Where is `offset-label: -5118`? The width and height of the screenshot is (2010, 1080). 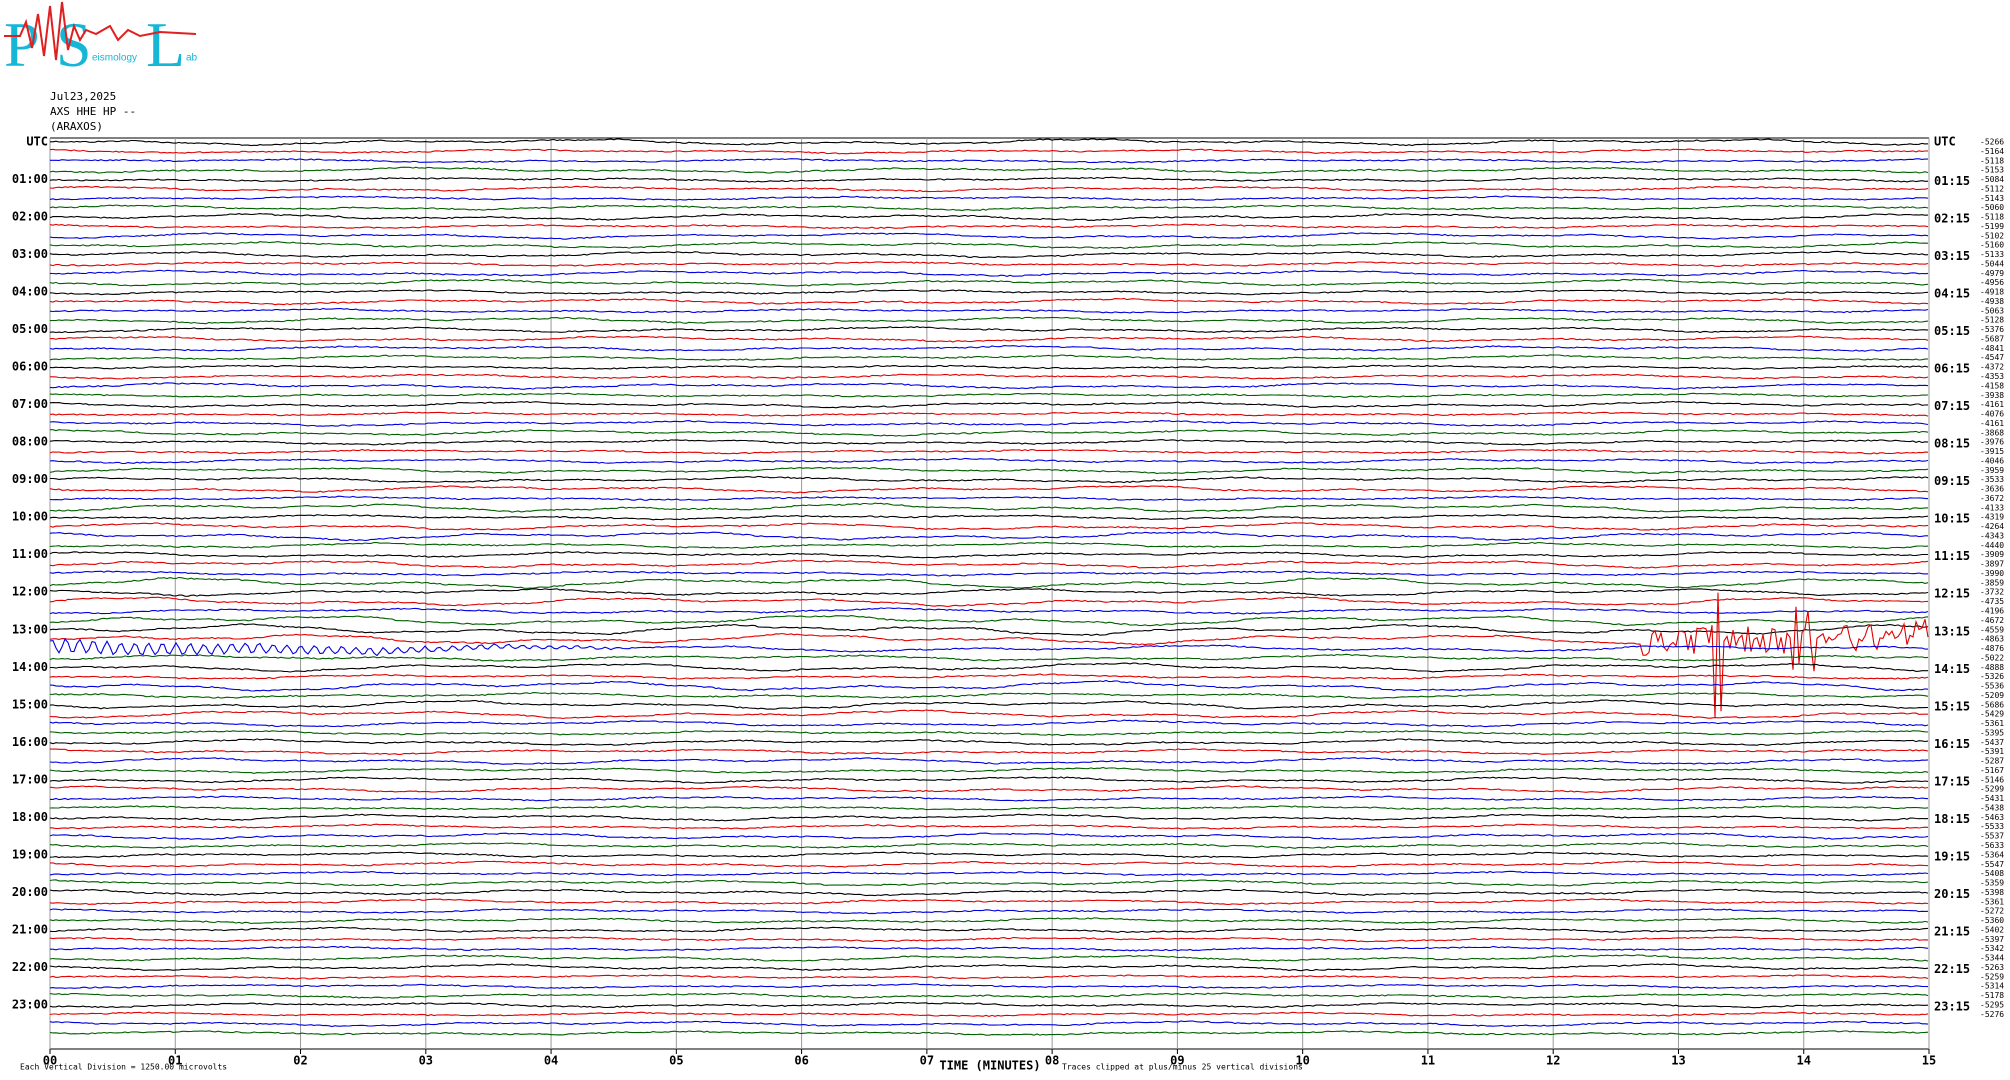
offset-label: -5118 is located at coordinates (1992, 160).